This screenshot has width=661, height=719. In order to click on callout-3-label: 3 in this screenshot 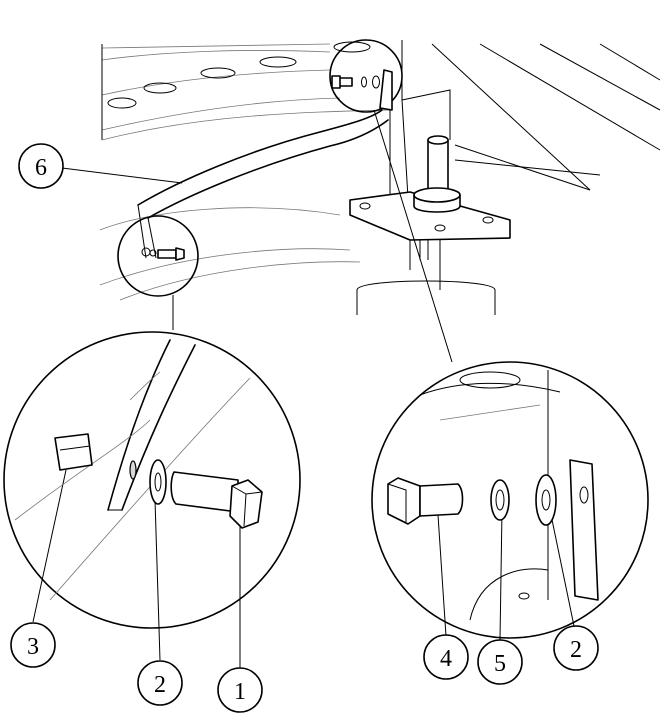, I will do `click(33, 647)`.